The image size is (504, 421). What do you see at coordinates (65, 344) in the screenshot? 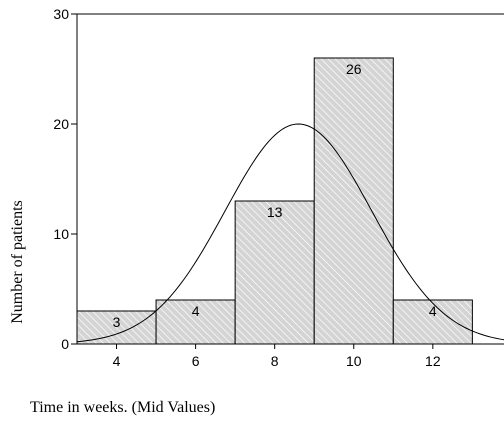
I see `y-tick-label-0: 0` at bounding box center [65, 344].